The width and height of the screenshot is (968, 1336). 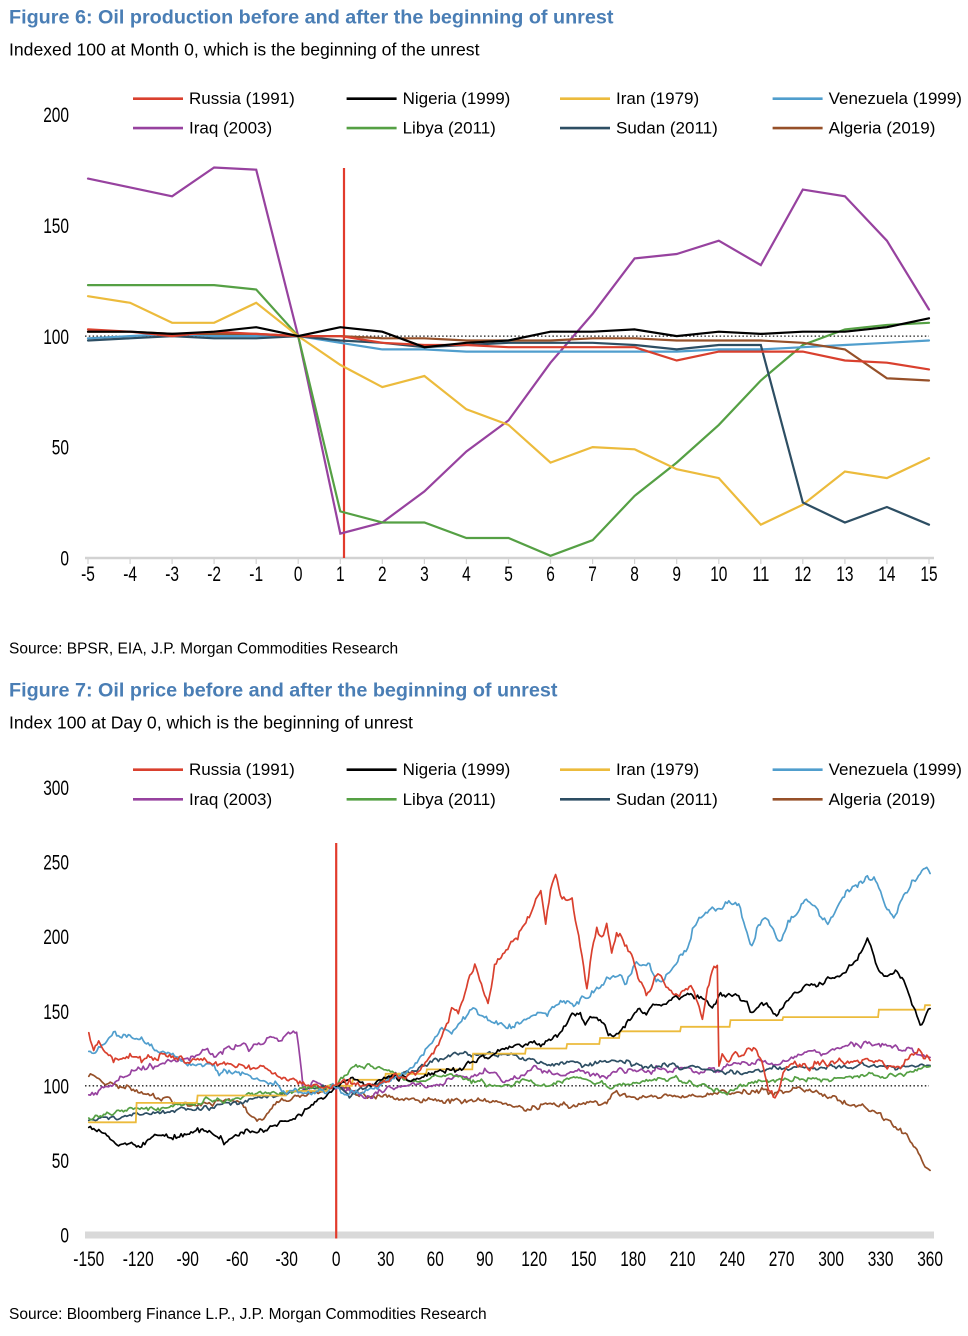 I want to click on svg-text: -150, so click(x=88, y=1259).